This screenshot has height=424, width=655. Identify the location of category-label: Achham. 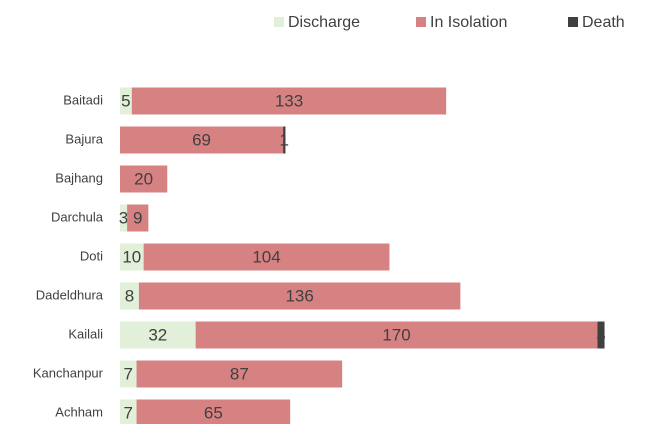
(79, 411).